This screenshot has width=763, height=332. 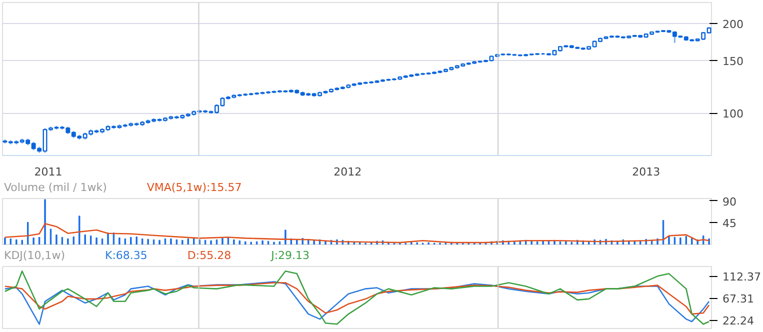 What do you see at coordinates (733, 61) in the screenshot?
I see `y-tick-label: 150` at bounding box center [733, 61].